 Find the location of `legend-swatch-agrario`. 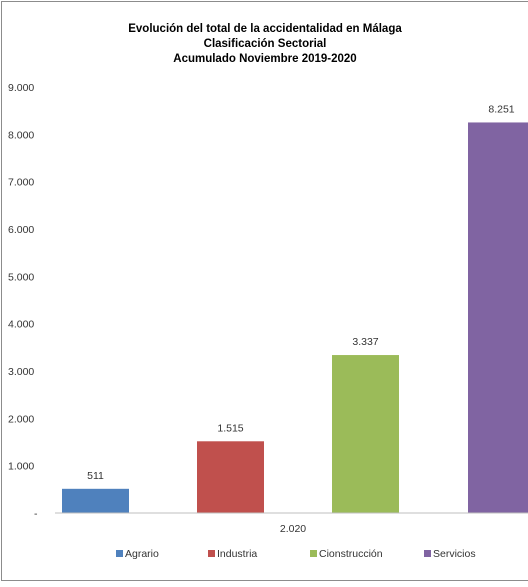

legend-swatch-agrario is located at coordinates (119, 553).